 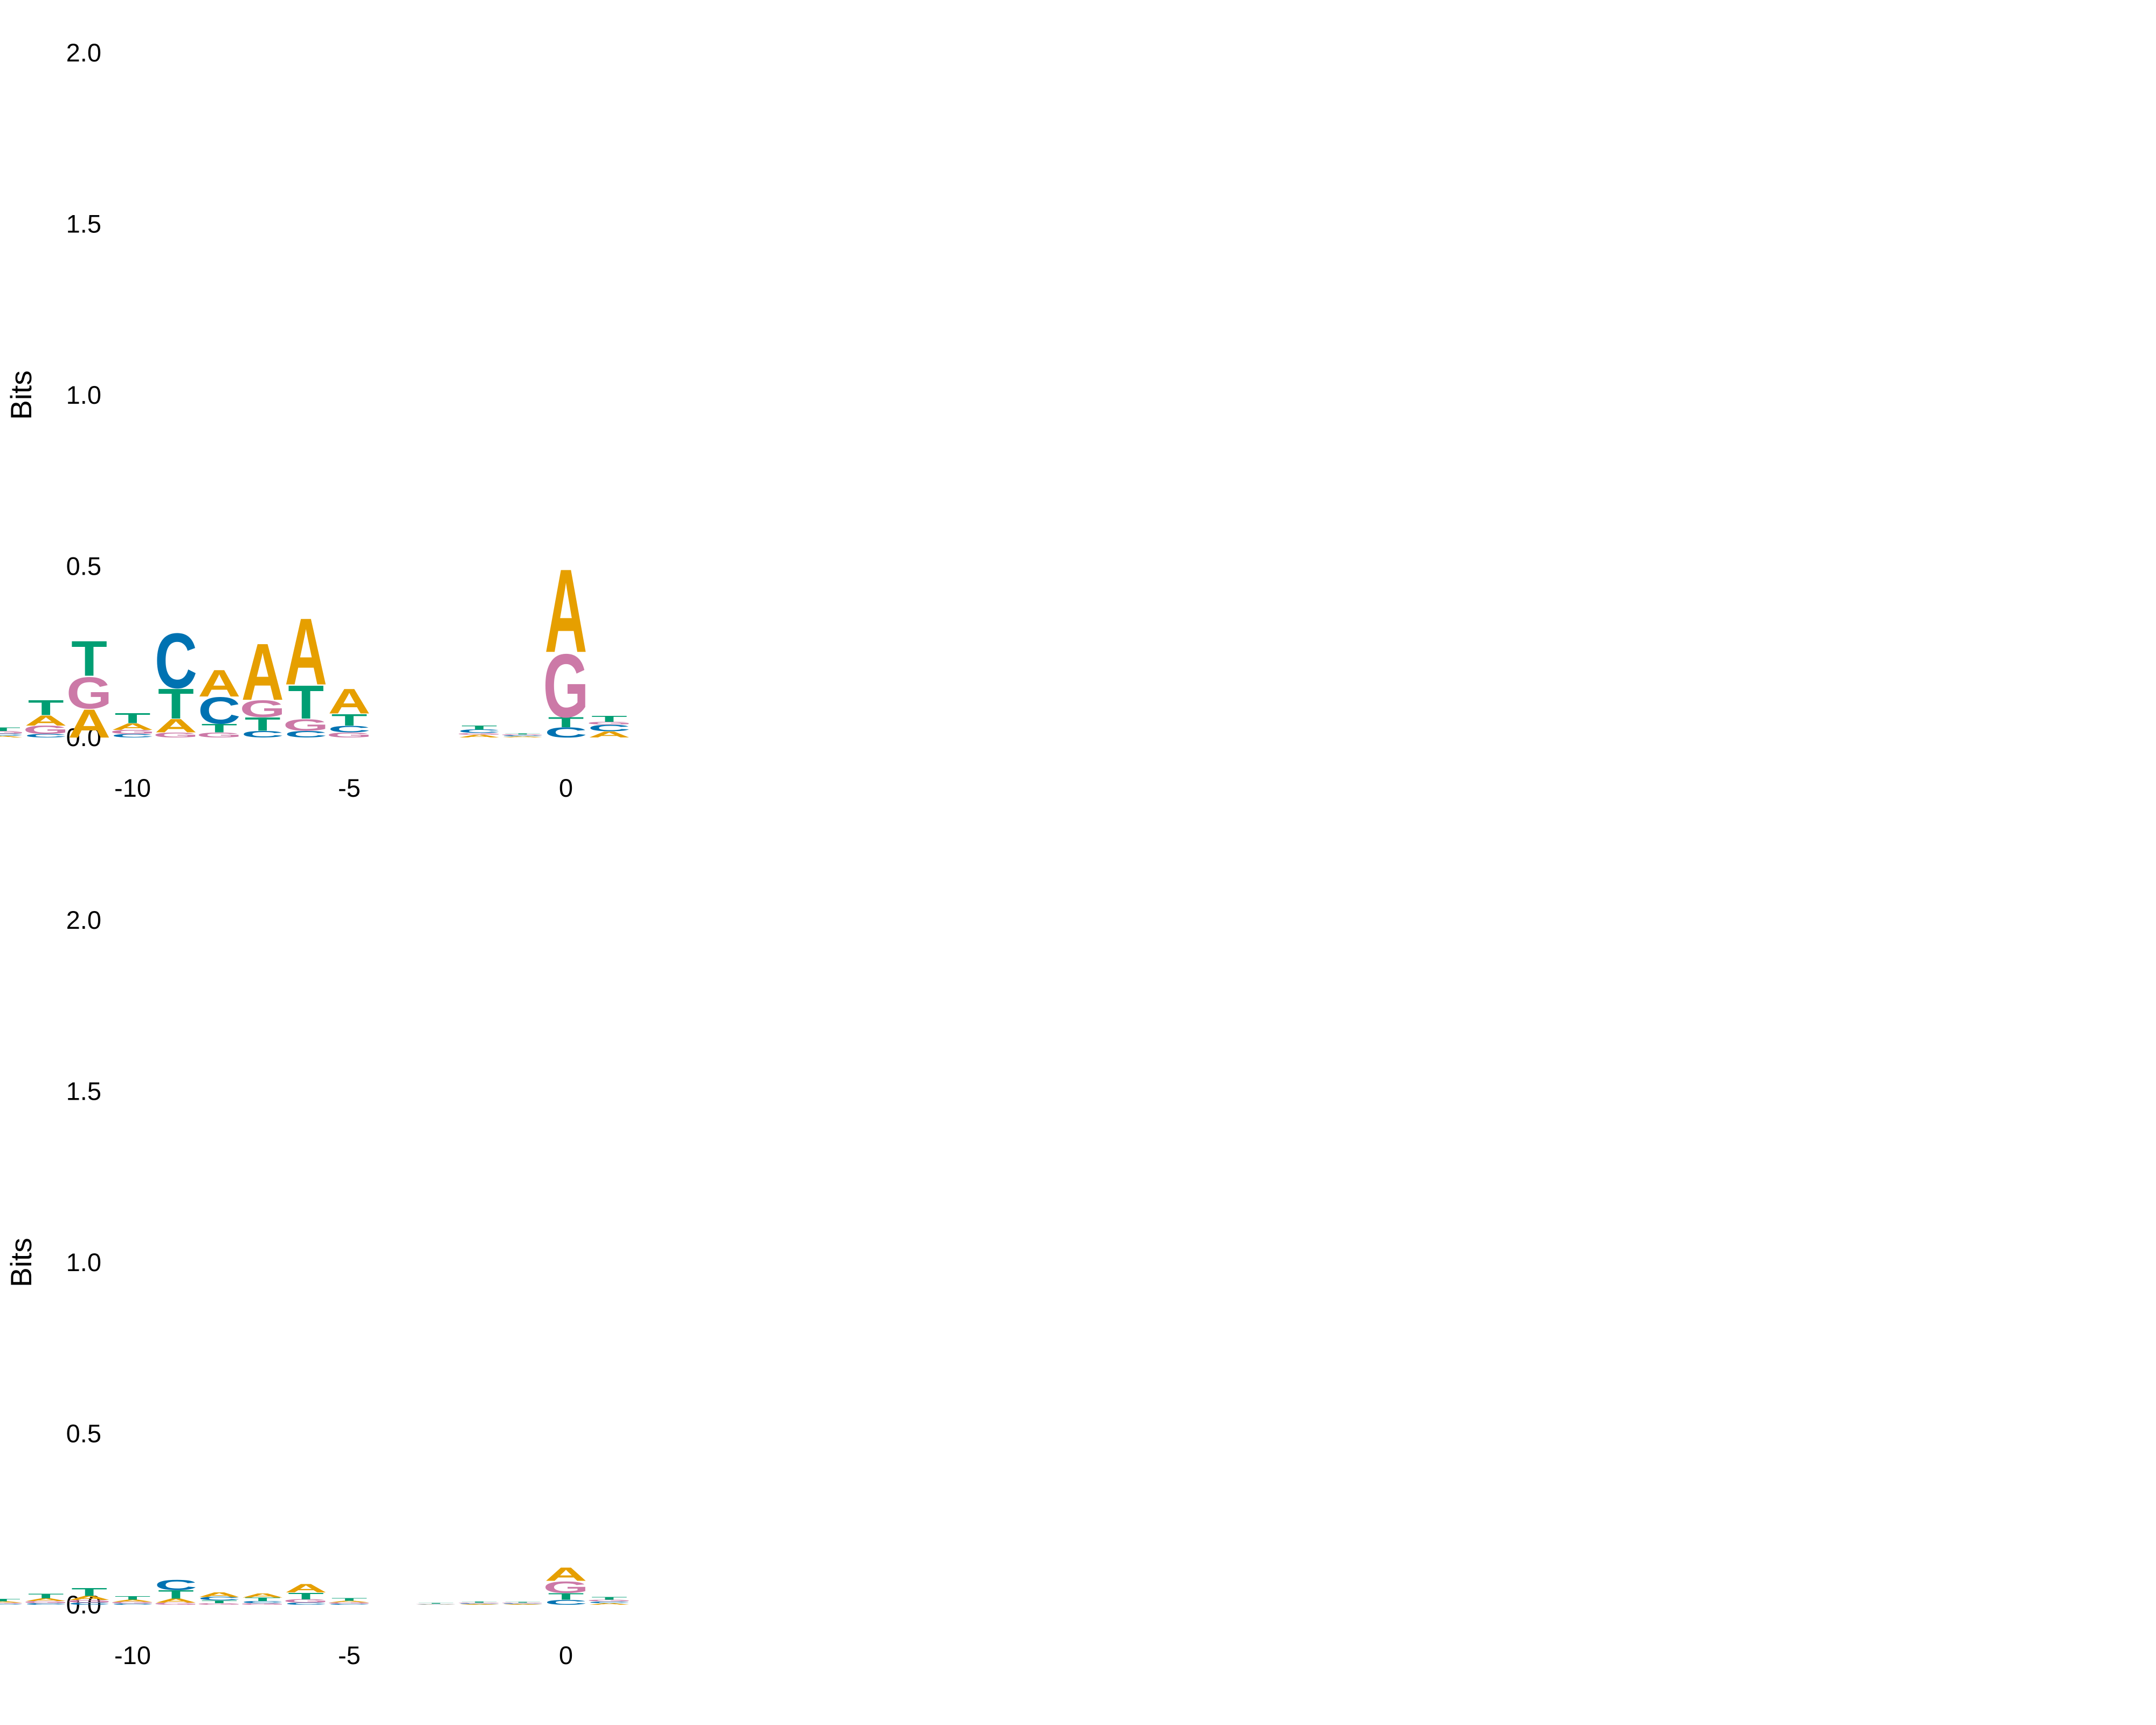 What do you see at coordinates (566, 788) in the screenshot?
I see `x-tick-label: 0` at bounding box center [566, 788].